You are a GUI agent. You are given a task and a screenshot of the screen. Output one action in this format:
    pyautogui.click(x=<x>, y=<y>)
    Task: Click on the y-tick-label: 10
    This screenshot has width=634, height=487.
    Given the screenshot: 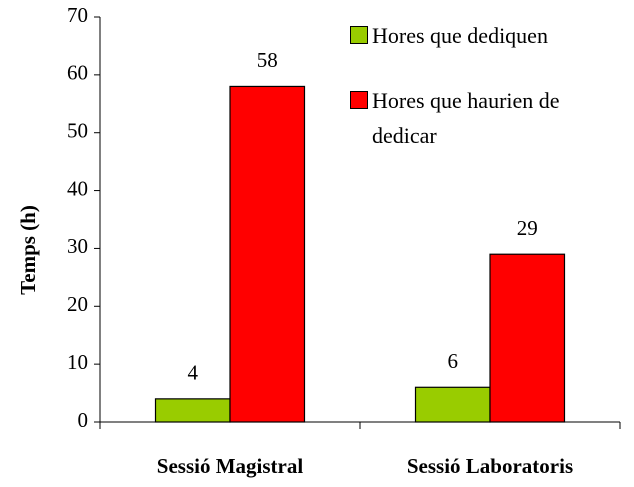 What is the action you would take?
    pyautogui.click(x=77, y=362)
    